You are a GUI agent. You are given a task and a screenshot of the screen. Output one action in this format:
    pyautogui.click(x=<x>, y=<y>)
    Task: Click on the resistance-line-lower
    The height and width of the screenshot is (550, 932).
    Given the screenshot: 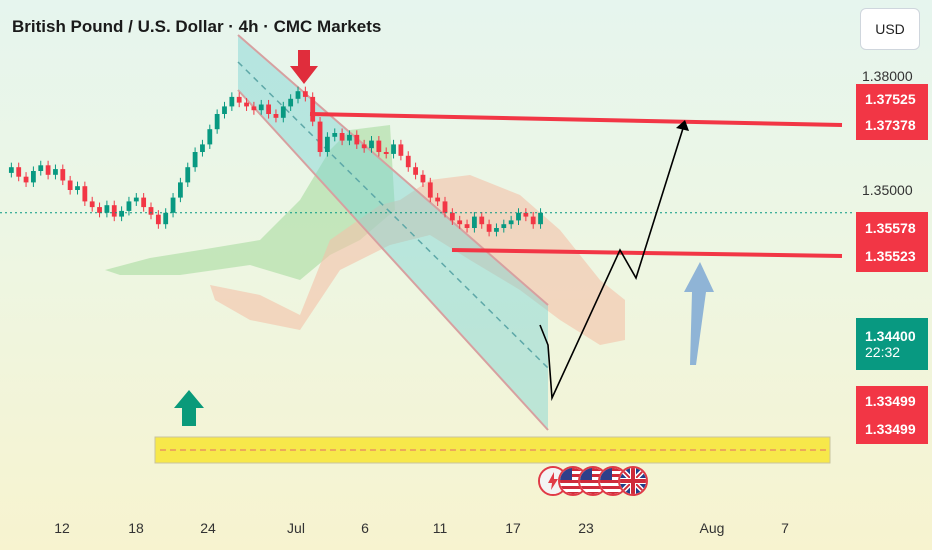 What is the action you would take?
    pyautogui.click(x=647, y=253)
    